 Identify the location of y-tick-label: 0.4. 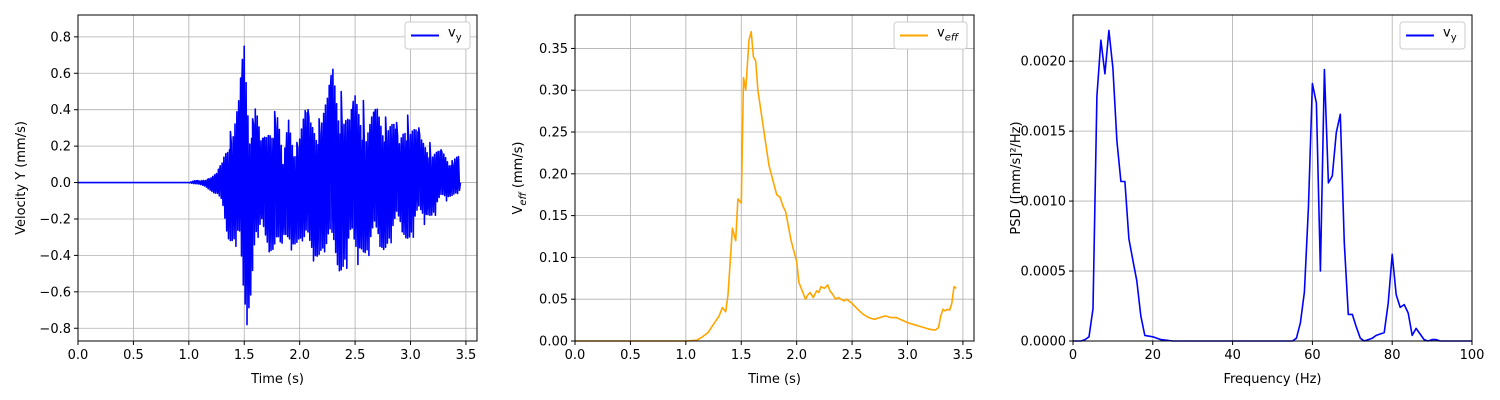
(60, 110).